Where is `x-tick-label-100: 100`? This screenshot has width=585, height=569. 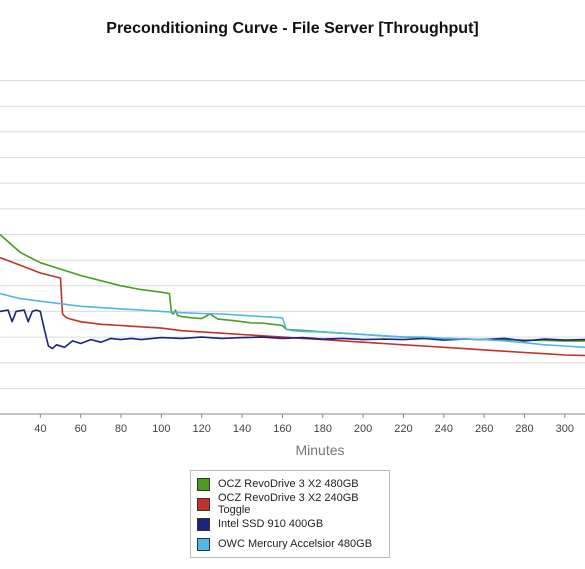
x-tick-label-100: 100 is located at coordinates (161, 429).